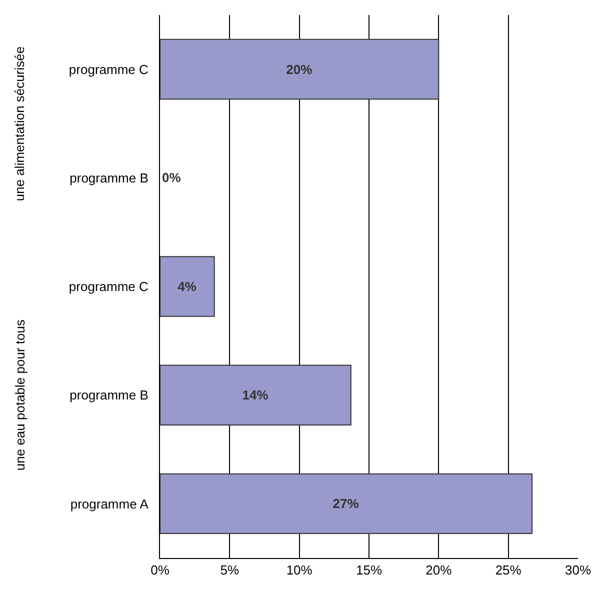 The width and height of the screenshot is (602, 591). Describe the element at coordinates (299, 570) in the screenshot. I see `x-tick-label: 10%` at that location.